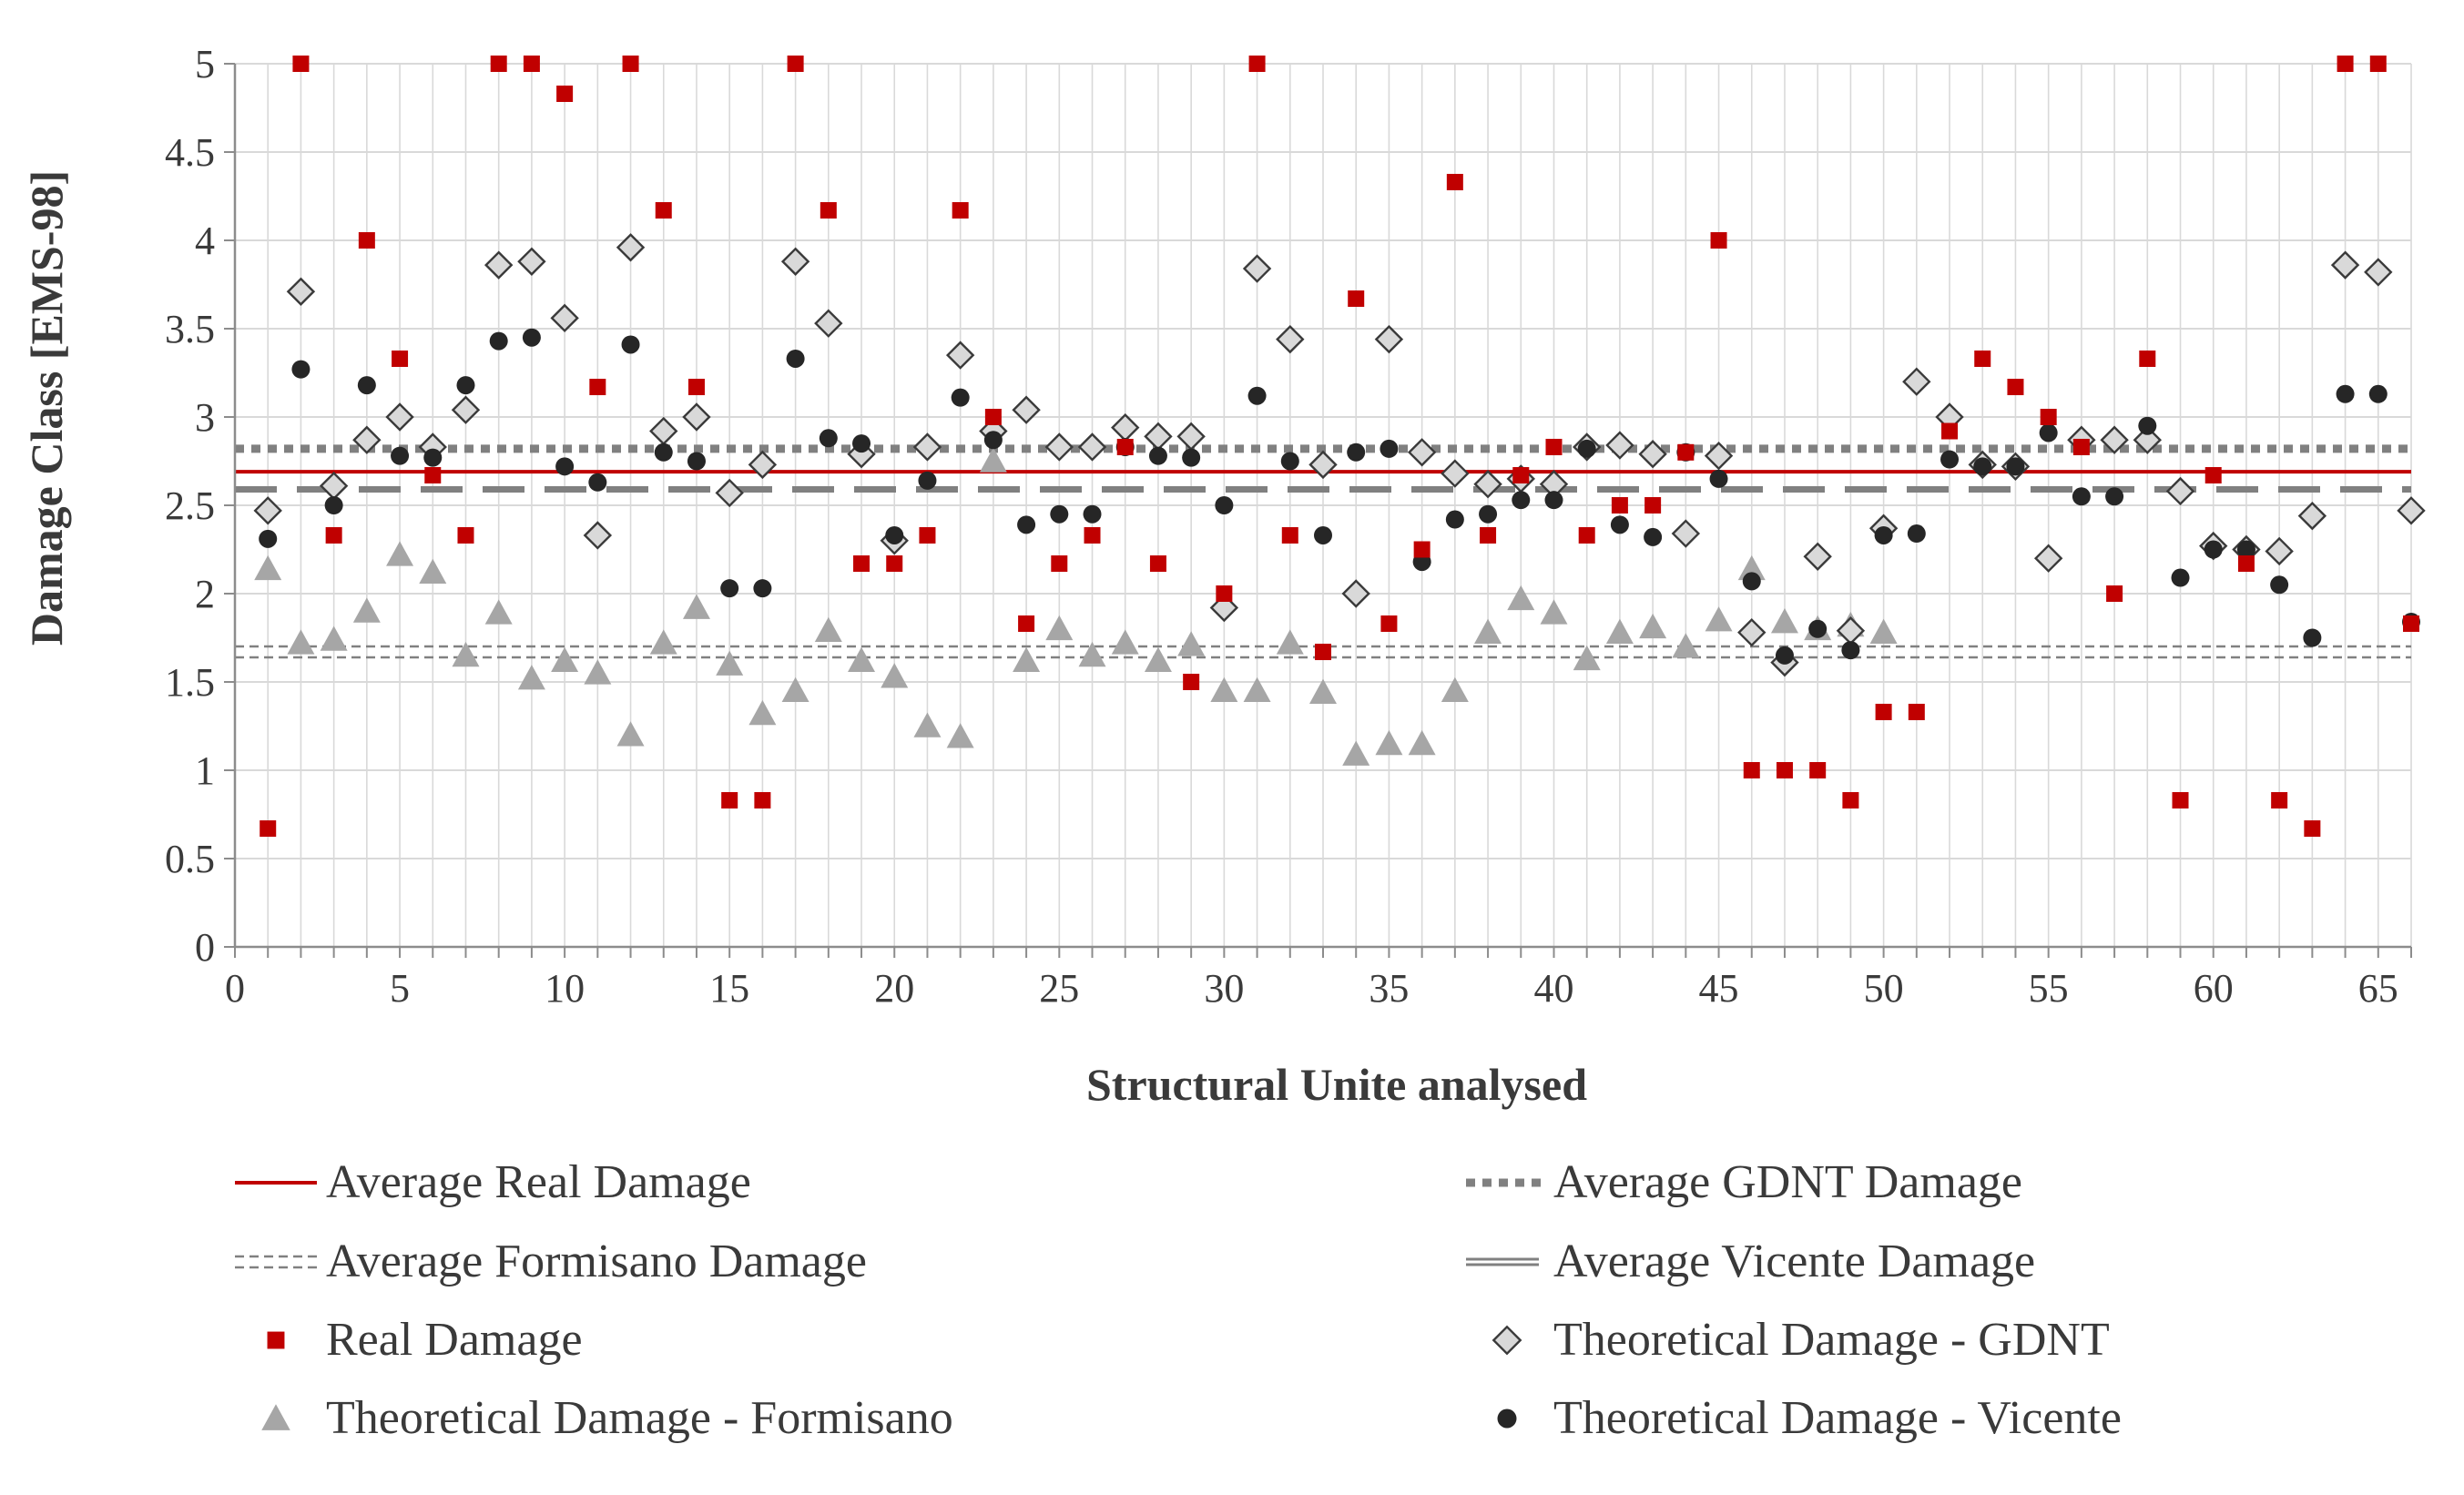 This screenshot has height=1495, width=2464. What do you see at coordinates (400, 988) in the screenshot?
I see `x-tick-label: 5` at bounding box center [400, 988].